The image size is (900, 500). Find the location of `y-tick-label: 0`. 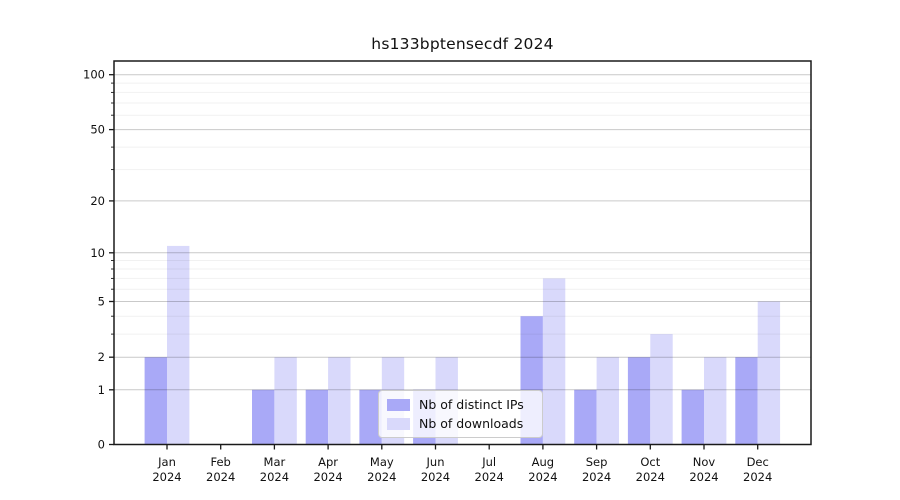

y-tick-label: 0 is located at coordinates (101, 445).